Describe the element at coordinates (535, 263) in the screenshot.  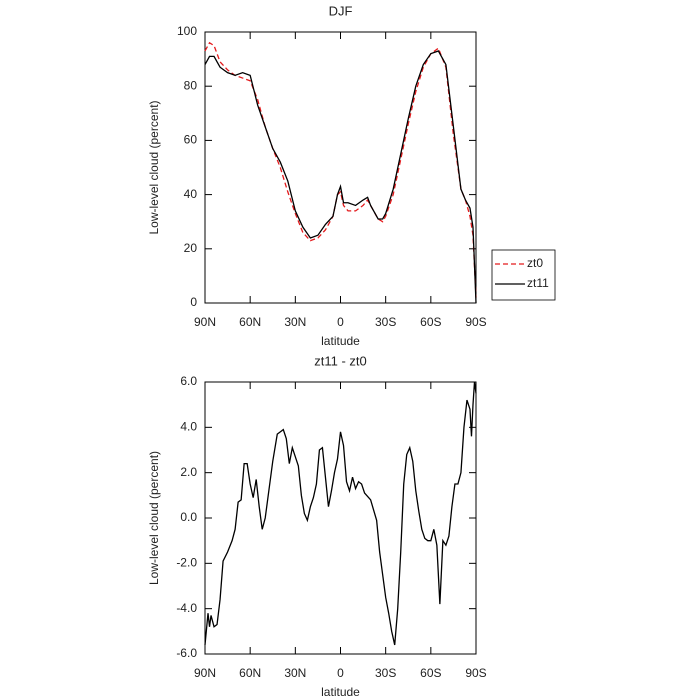
I see `legend-label: zt0` at that location.